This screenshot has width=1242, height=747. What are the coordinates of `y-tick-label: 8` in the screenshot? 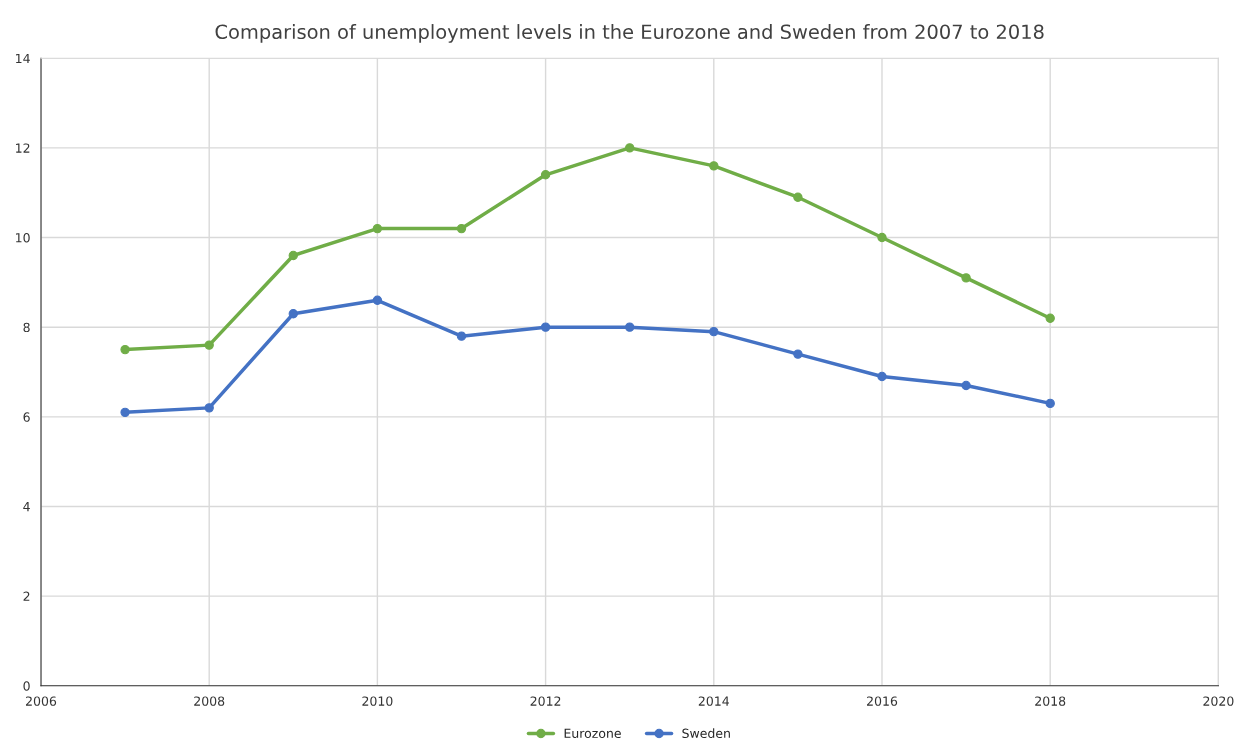 It's located at (26, 327).